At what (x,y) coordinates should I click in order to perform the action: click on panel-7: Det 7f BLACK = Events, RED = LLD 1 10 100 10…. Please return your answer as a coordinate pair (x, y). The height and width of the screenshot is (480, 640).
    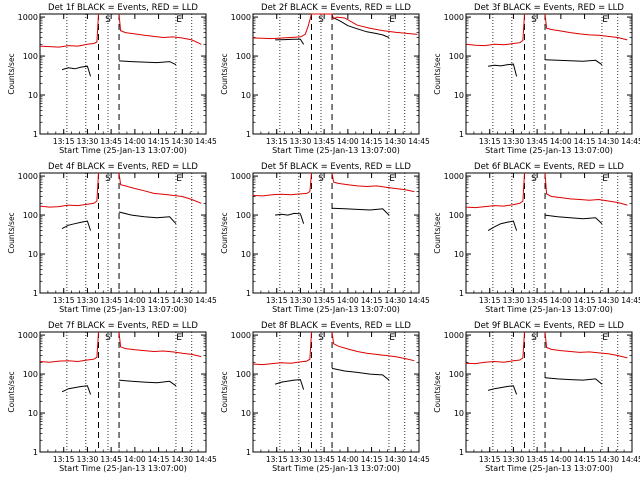
    Looking at the image, I should click on (112, 397).